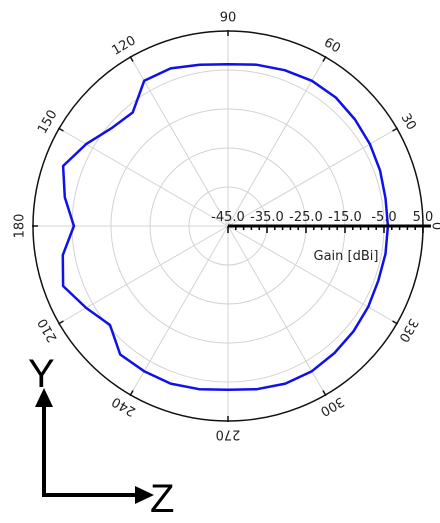 This screenshot has width=440, height=523. What do you see at coordinates (144, 495) in the screenshot?
I see `z-axis-arrowhead` at bounding box center [144, 495].